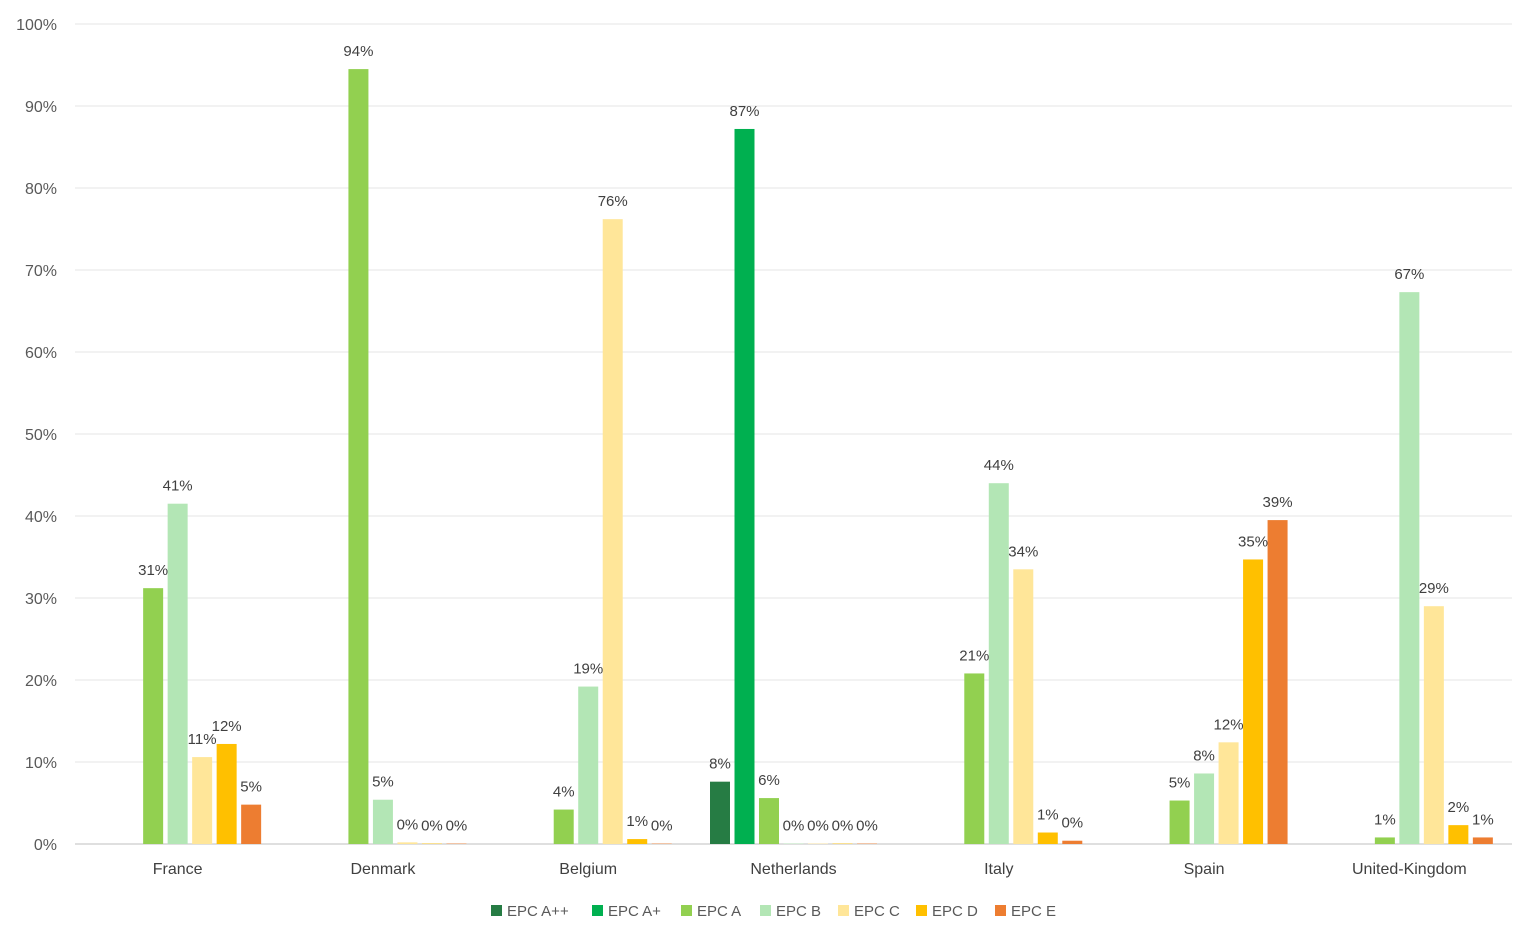  Describe the element at coordinates (41, 189) in the screenshot. I see `y-tick-label: 80%` at that location.